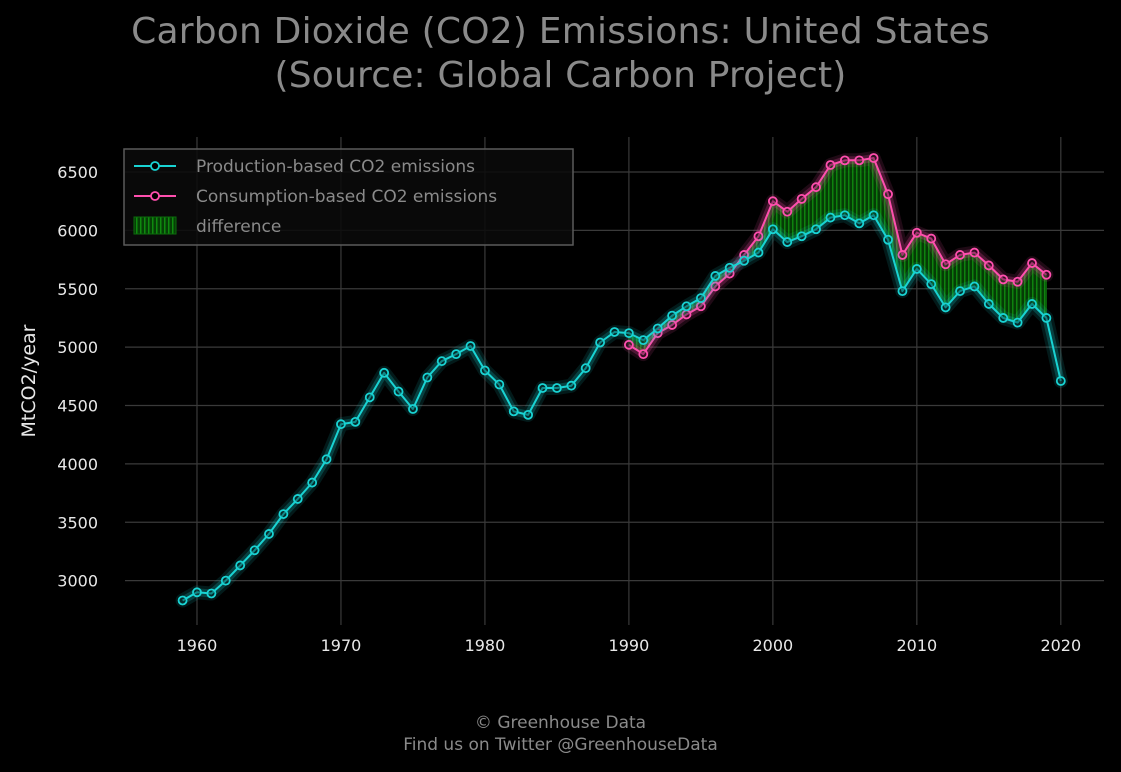 The image size is (1121, 772). I want to click on y-tick-label: 4500, so click(77, 406).